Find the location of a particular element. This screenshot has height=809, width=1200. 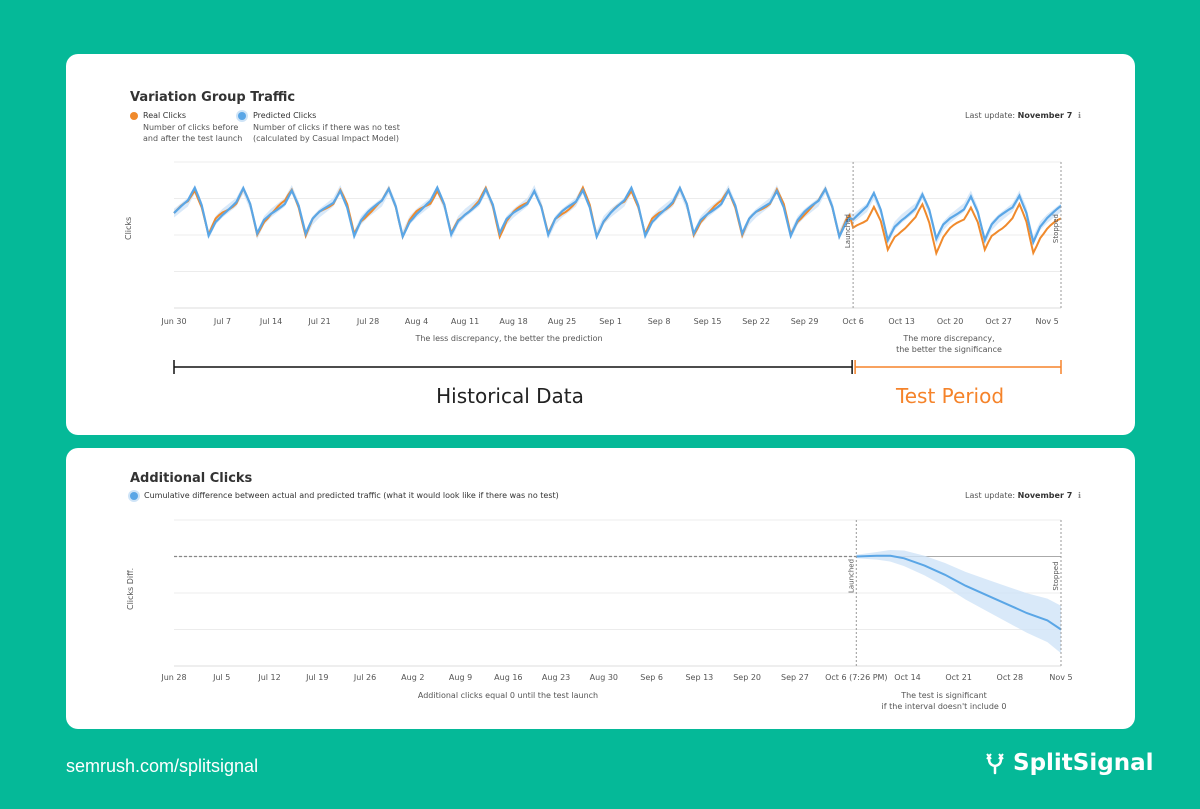

x-tick-label: Aug 25 is located at coordinates (562, 321).